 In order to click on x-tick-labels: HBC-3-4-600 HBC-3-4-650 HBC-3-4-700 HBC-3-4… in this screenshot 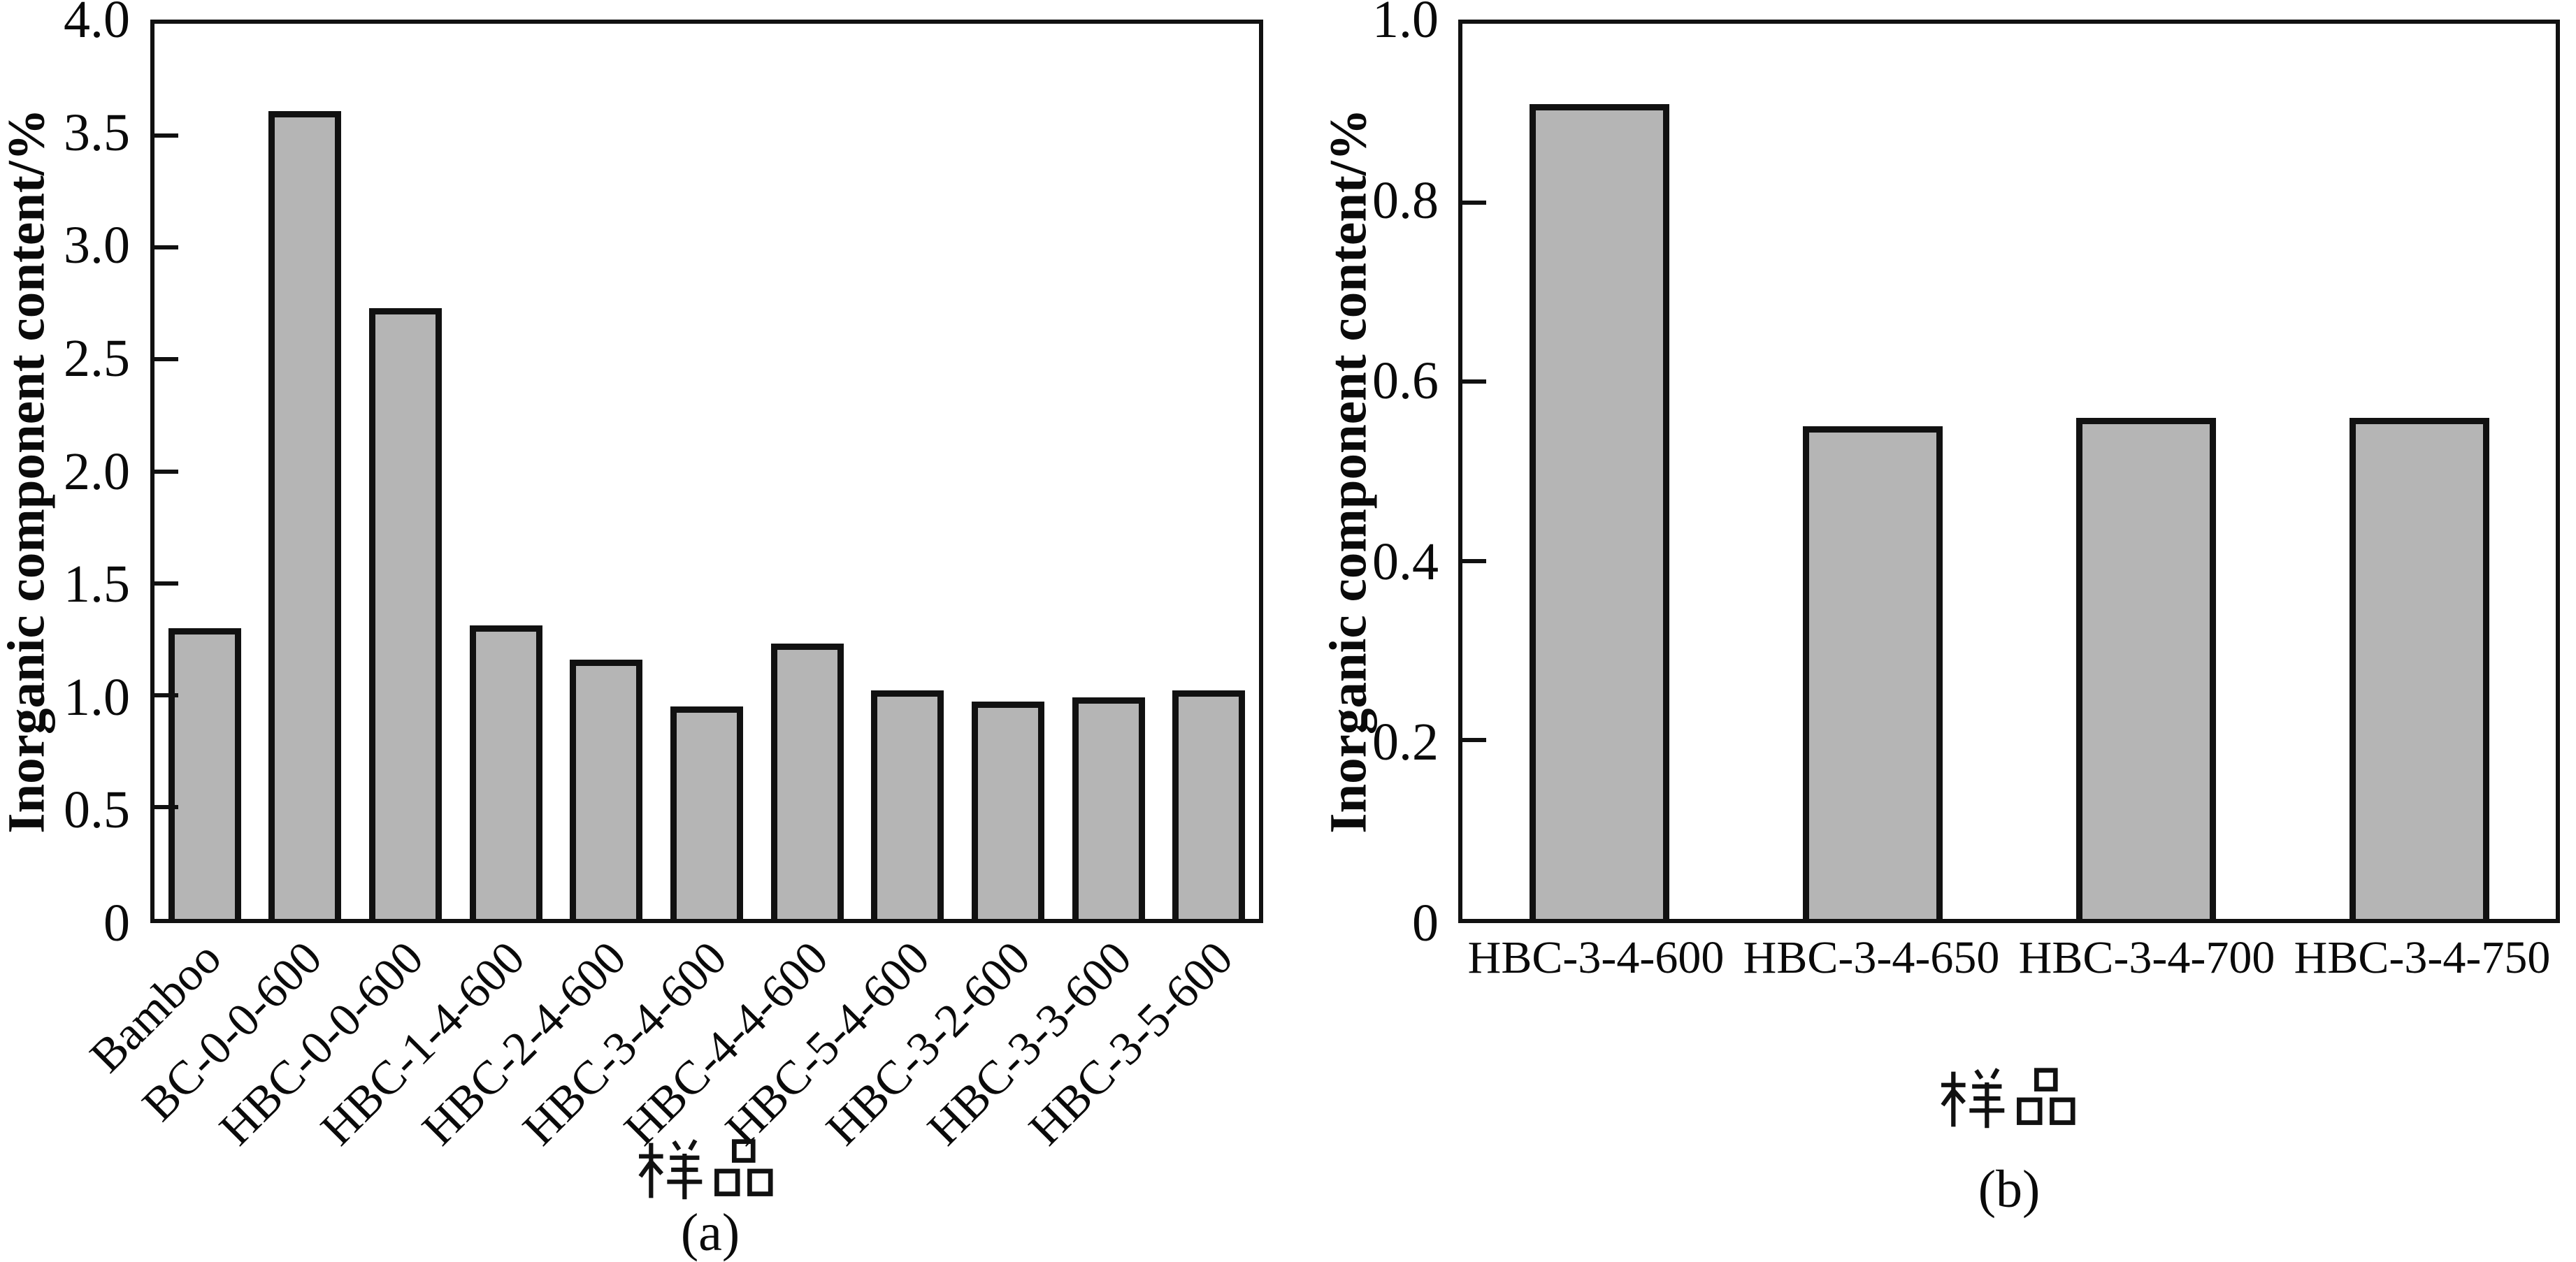, I will do `click(2009, 969)`.